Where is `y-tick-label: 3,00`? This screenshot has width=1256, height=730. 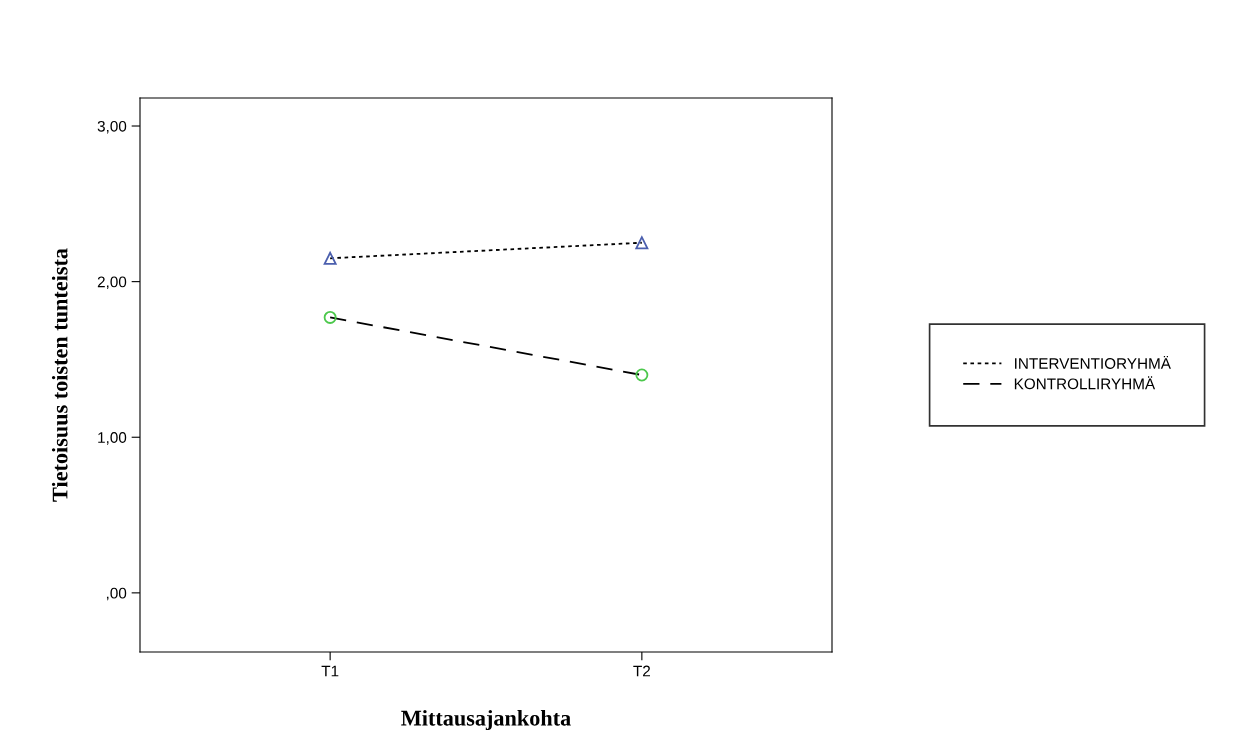 y-tick-label: 3,00 is located at coordinates (112, 127).